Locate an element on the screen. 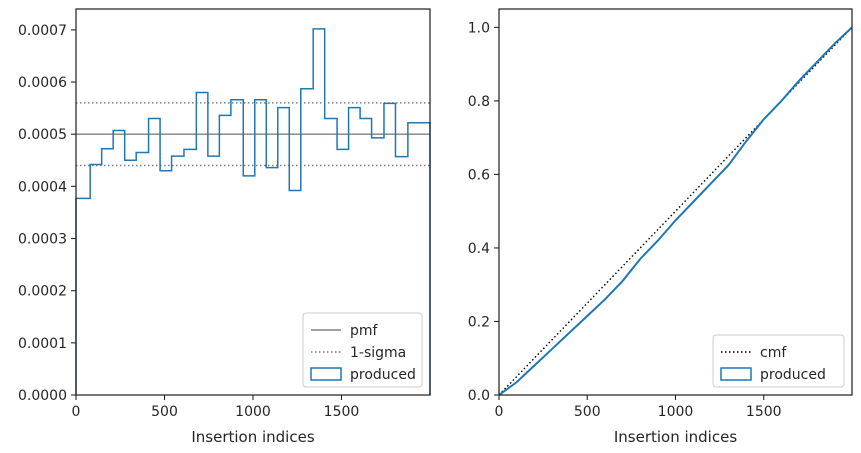  y-tick-label: 0.0006 is located at coordinates (42, 83).